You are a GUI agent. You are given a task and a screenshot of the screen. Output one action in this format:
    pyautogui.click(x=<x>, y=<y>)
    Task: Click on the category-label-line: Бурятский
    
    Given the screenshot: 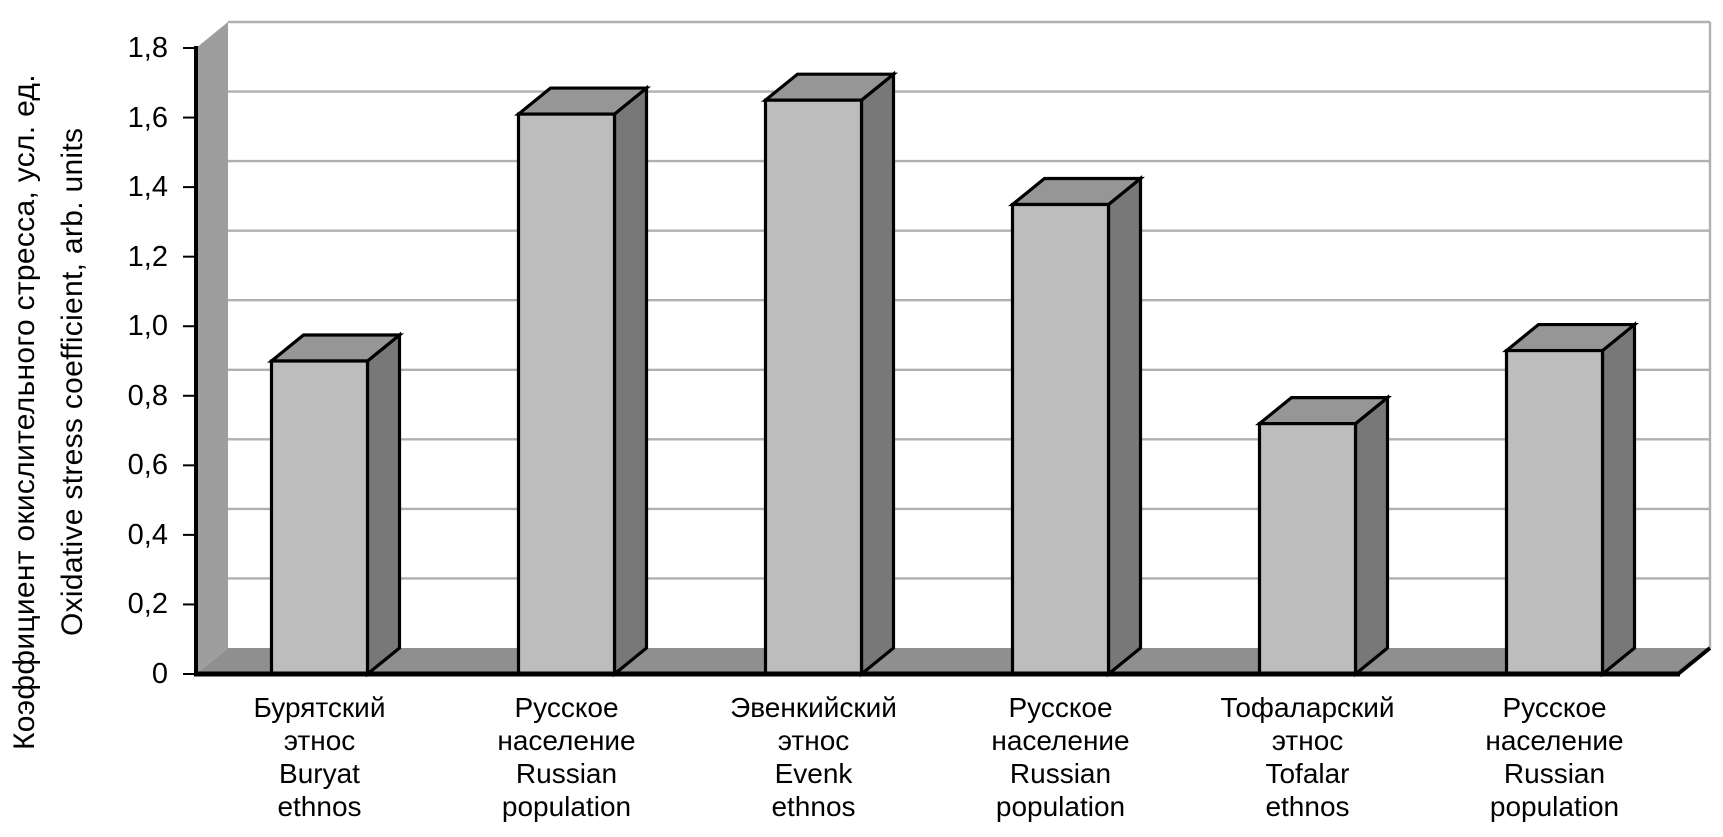 What is the action you would take?
    pyautogui.click(x=319, y=707)
    